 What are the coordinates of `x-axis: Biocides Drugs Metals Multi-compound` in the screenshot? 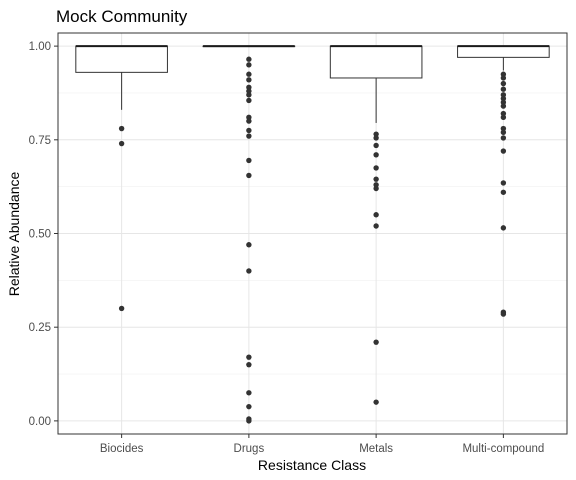 It's located at (322, 444).